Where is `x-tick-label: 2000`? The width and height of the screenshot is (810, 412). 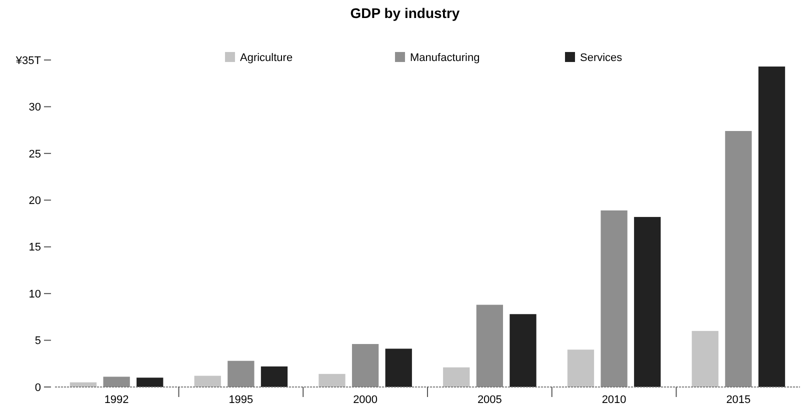 x-tick-label: 2000 is located at coordinates (365, 400).